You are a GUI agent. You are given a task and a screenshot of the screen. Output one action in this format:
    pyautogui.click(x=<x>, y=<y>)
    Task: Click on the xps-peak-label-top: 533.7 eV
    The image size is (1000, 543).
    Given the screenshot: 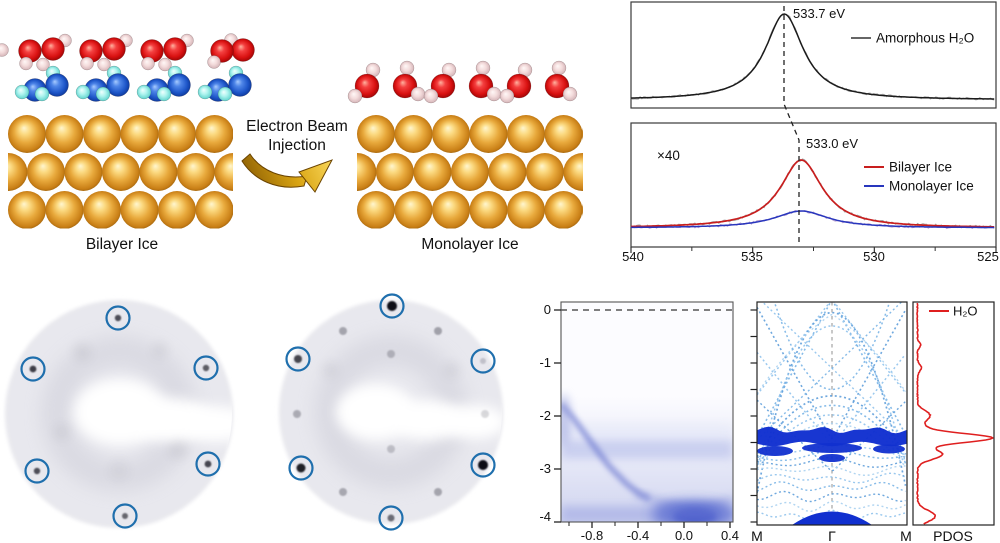 What is the action you would take?
    pyautogui.click(x=819, y=13)
    